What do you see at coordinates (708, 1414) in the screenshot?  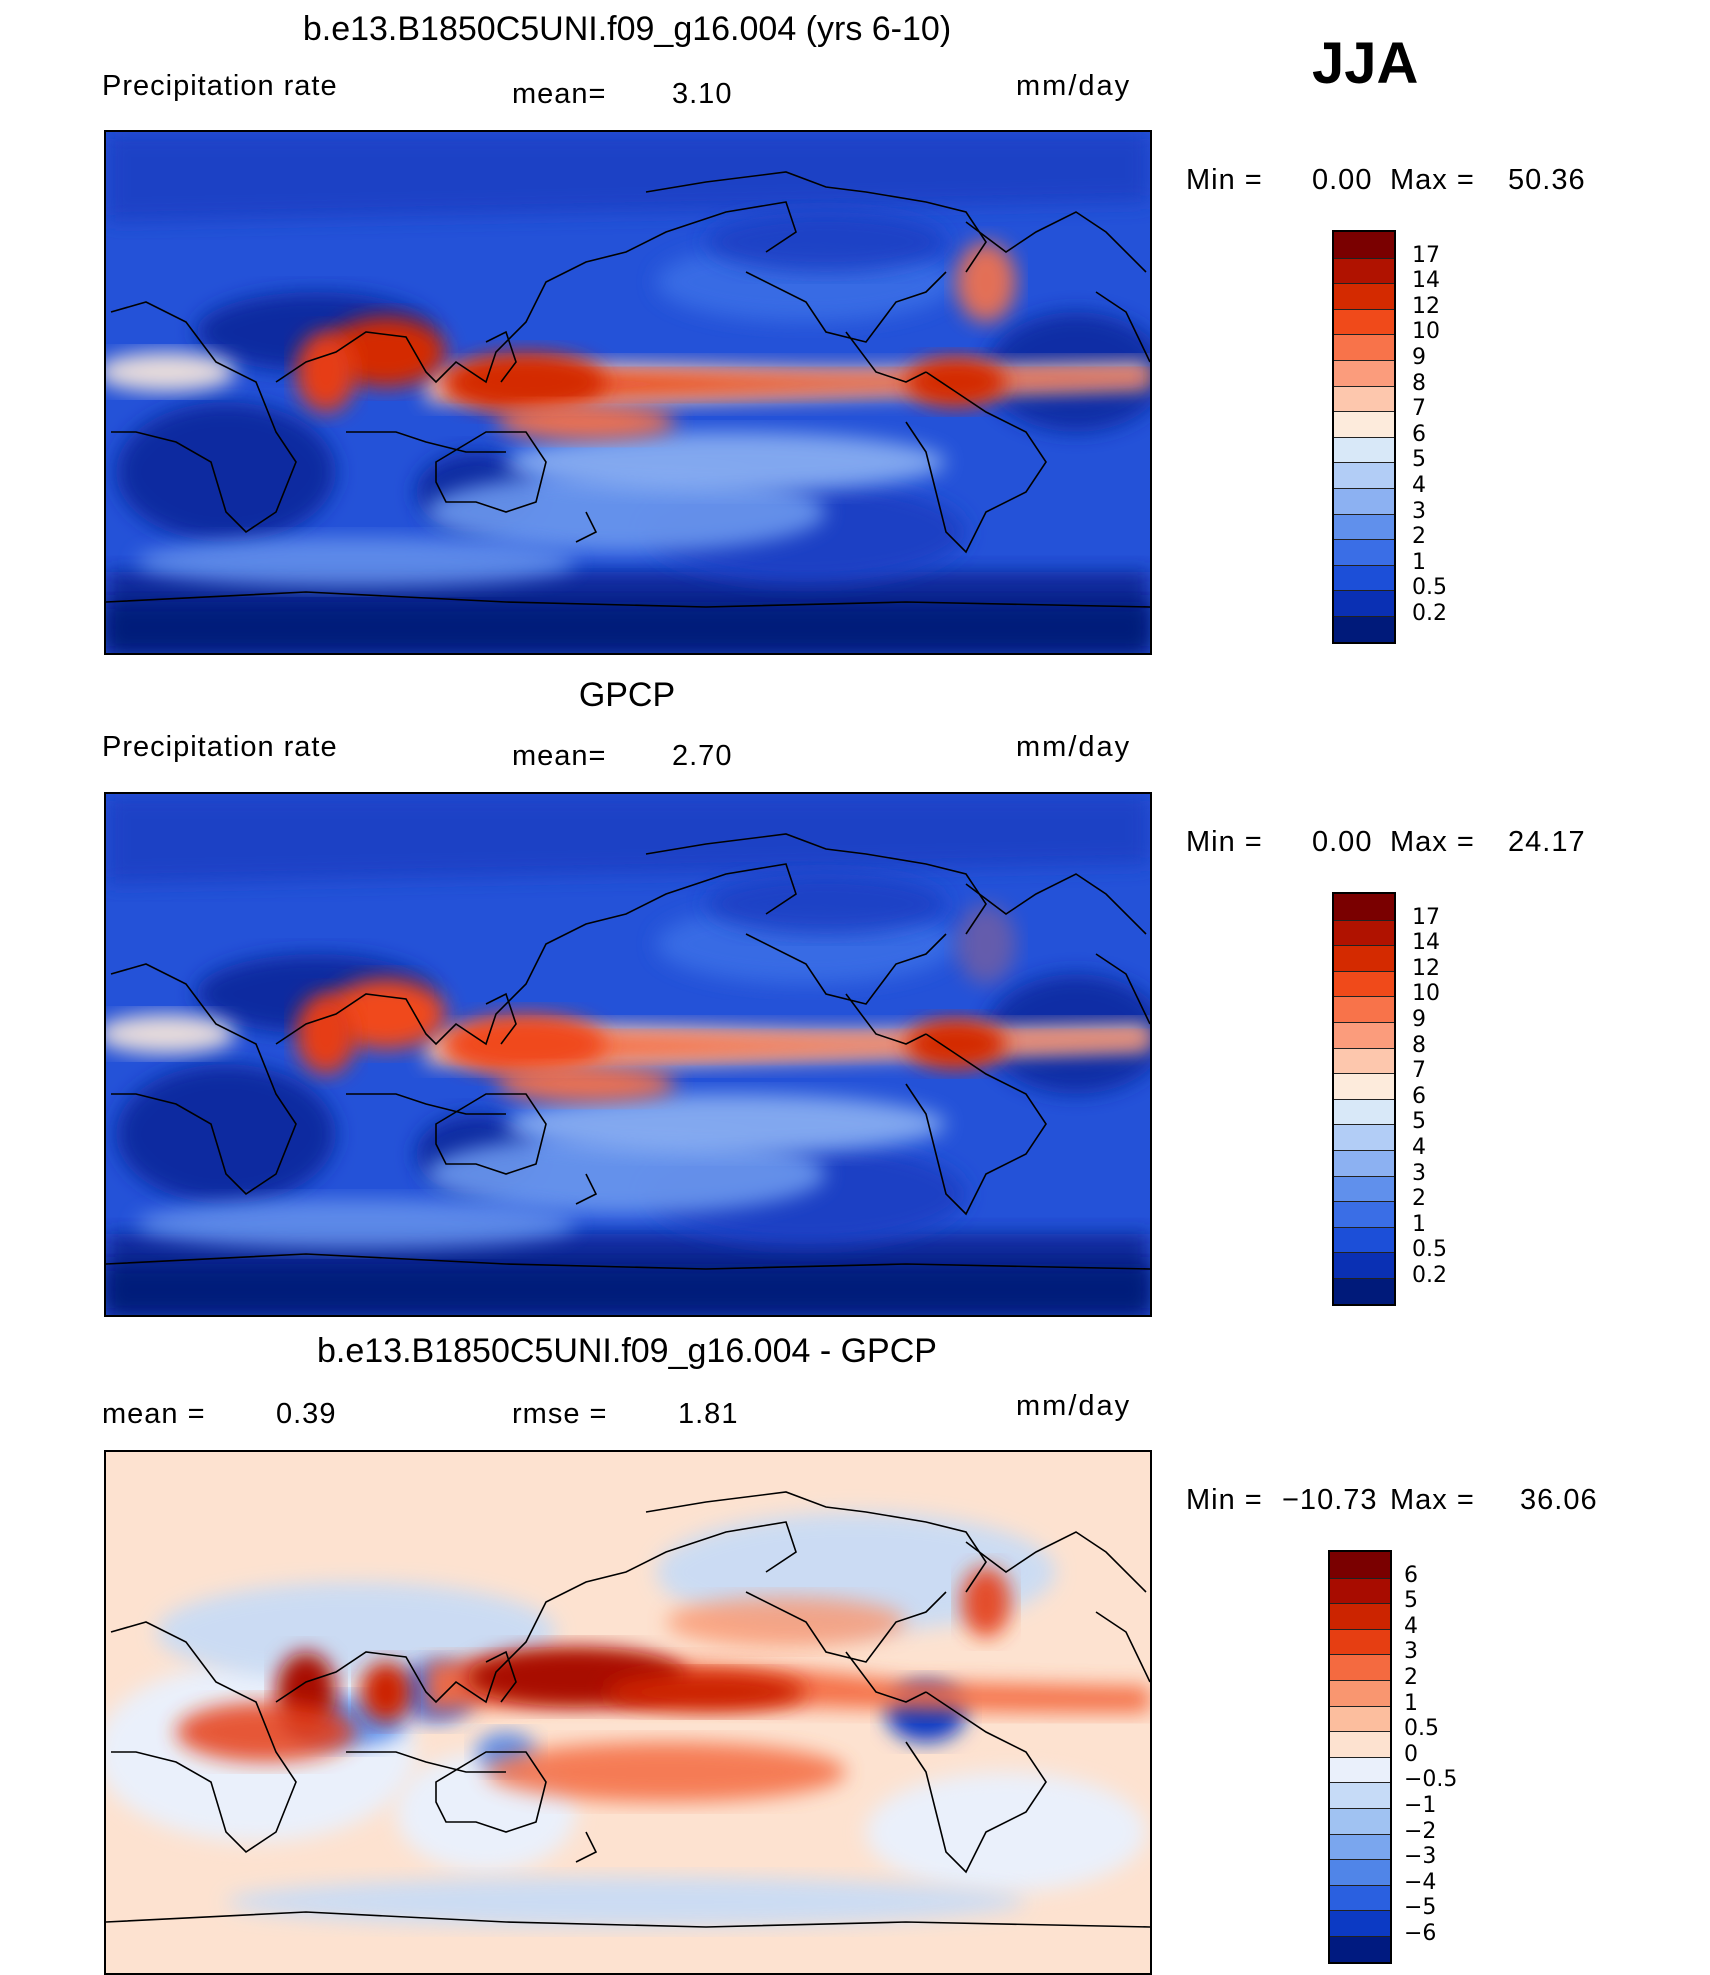 I see `rmse-value: 1.81` at bounding box center [708, 1414].